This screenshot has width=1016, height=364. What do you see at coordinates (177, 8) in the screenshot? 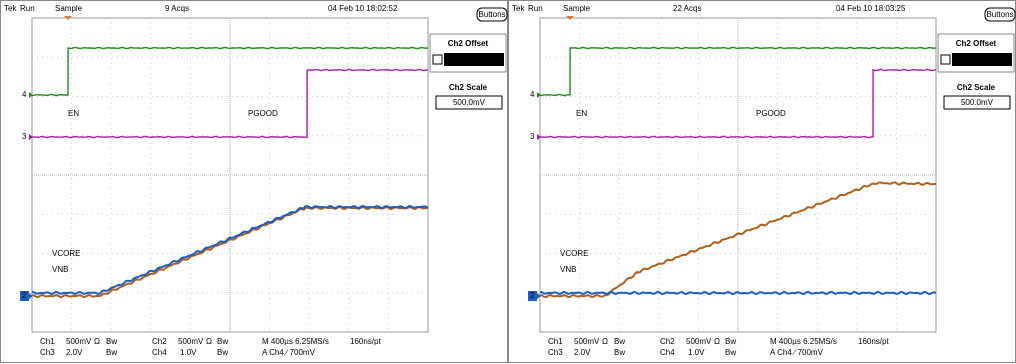
I see `header-acqs: 9 Acqs` at bounding box center [177, 8].